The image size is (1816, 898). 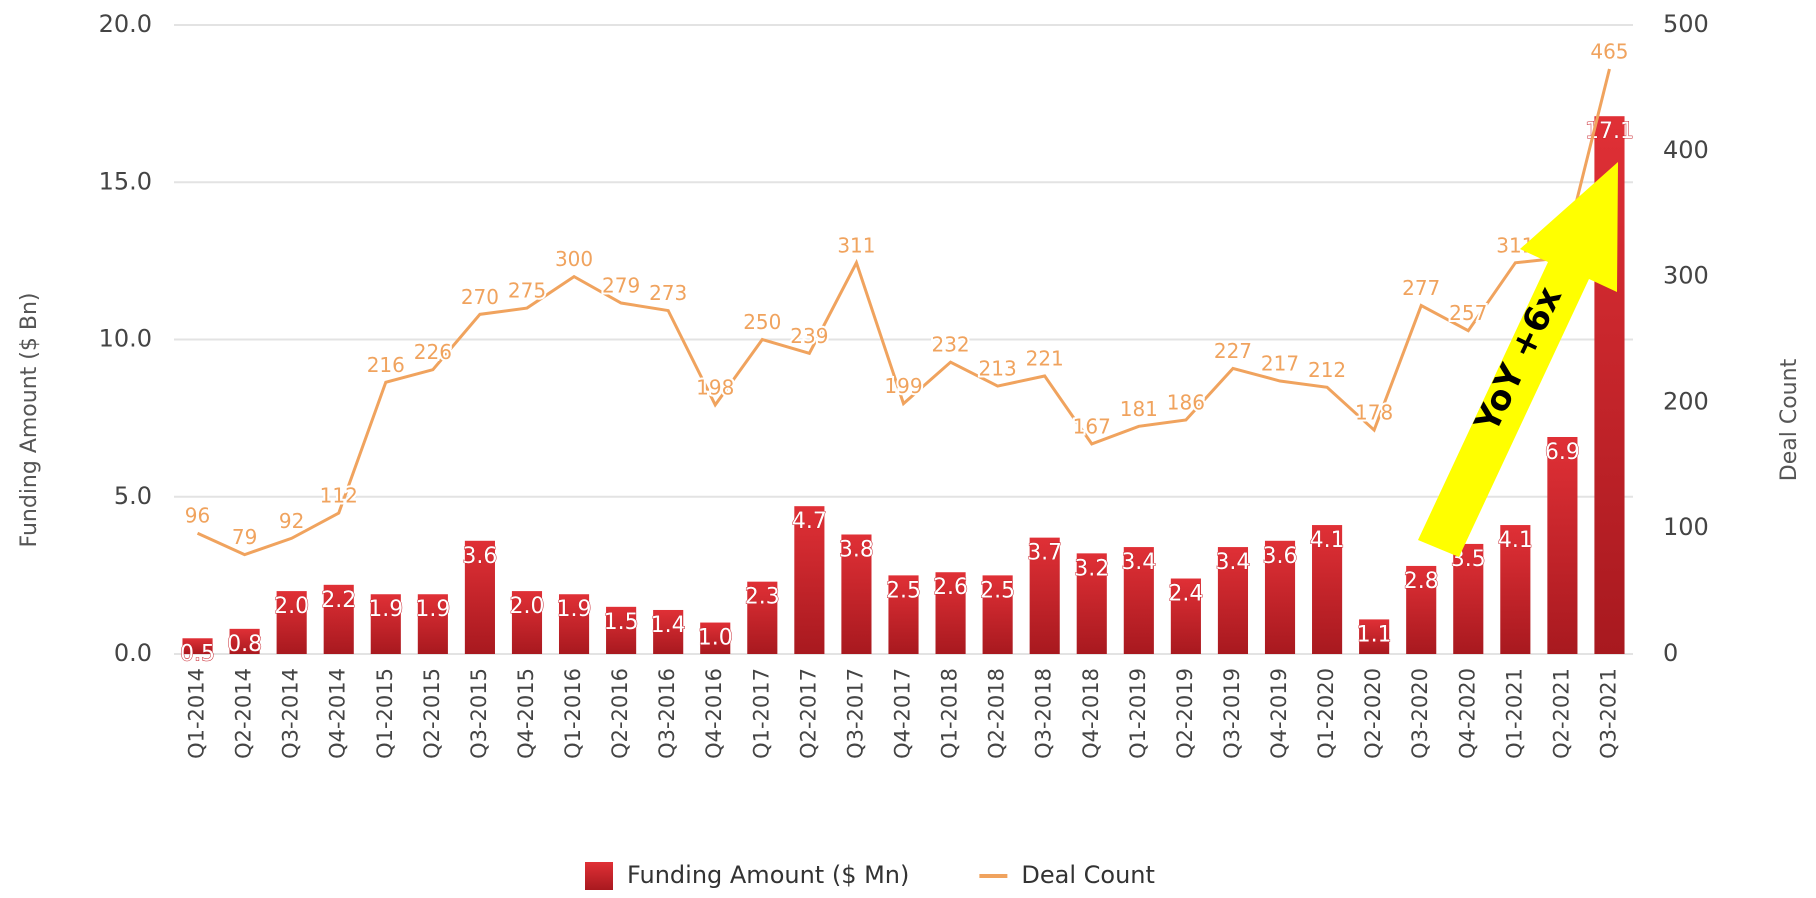 I want to click on line-value-label: 92, so click(x=291, y=521).